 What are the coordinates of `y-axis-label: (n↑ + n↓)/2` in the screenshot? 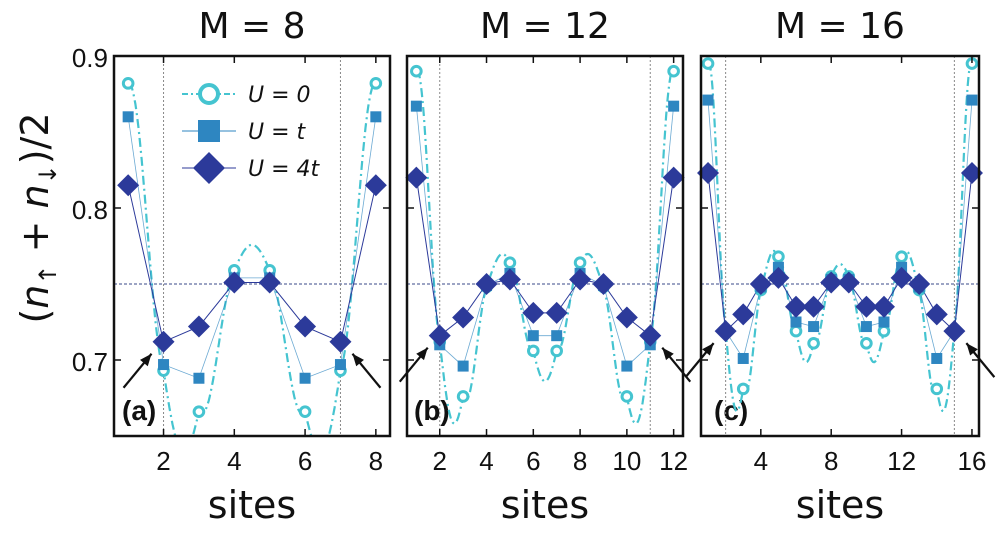 It's located at (37, 217).